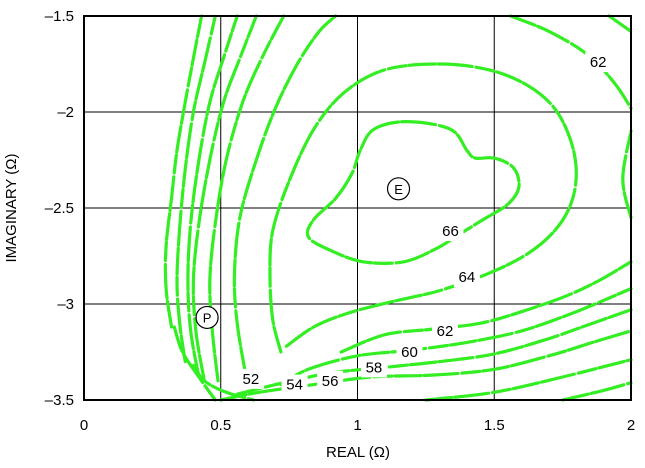 This screenshot has width=645, height=468. I want to click on y-tick-label: –2, so click(65, 112).